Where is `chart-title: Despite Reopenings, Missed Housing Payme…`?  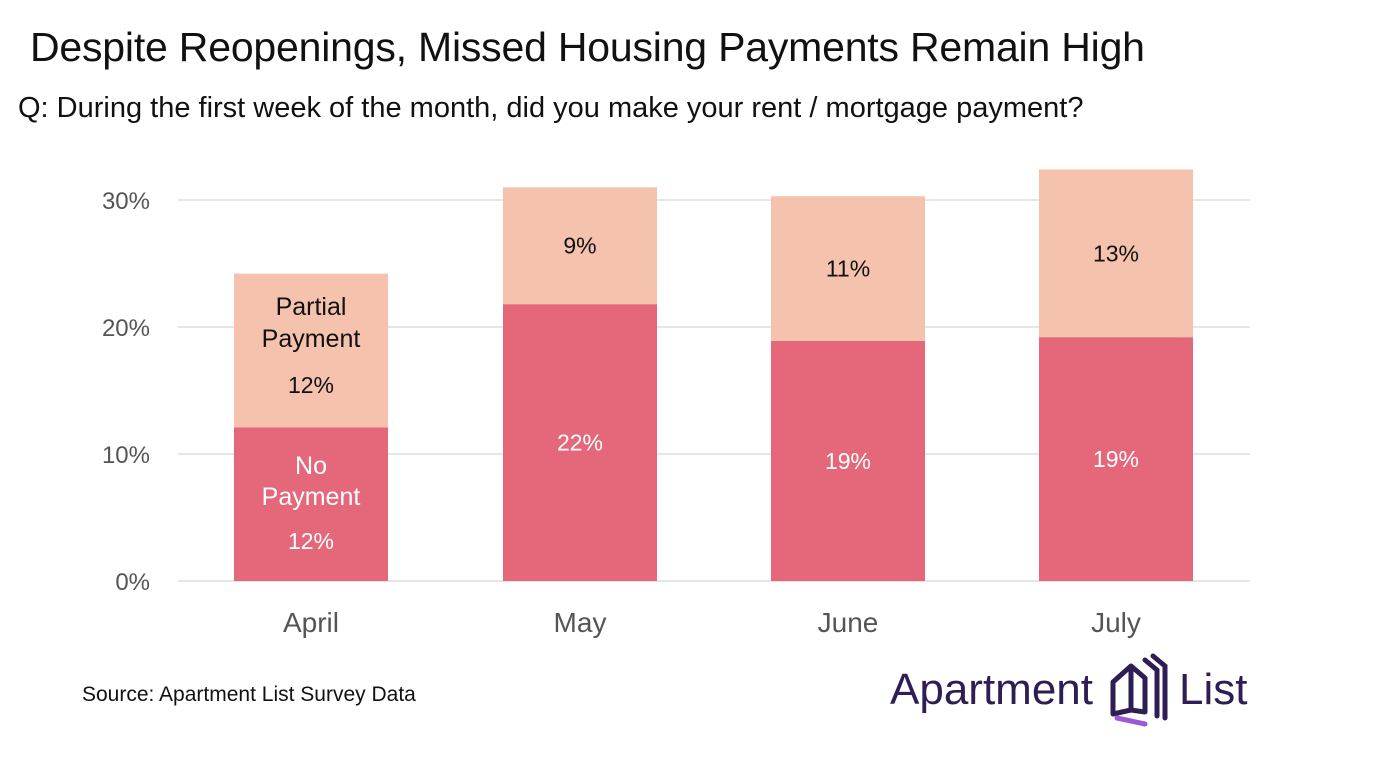
chart-title: Despite Reopenings, Missed Housing Payme… is located at coordinates (587, 47).